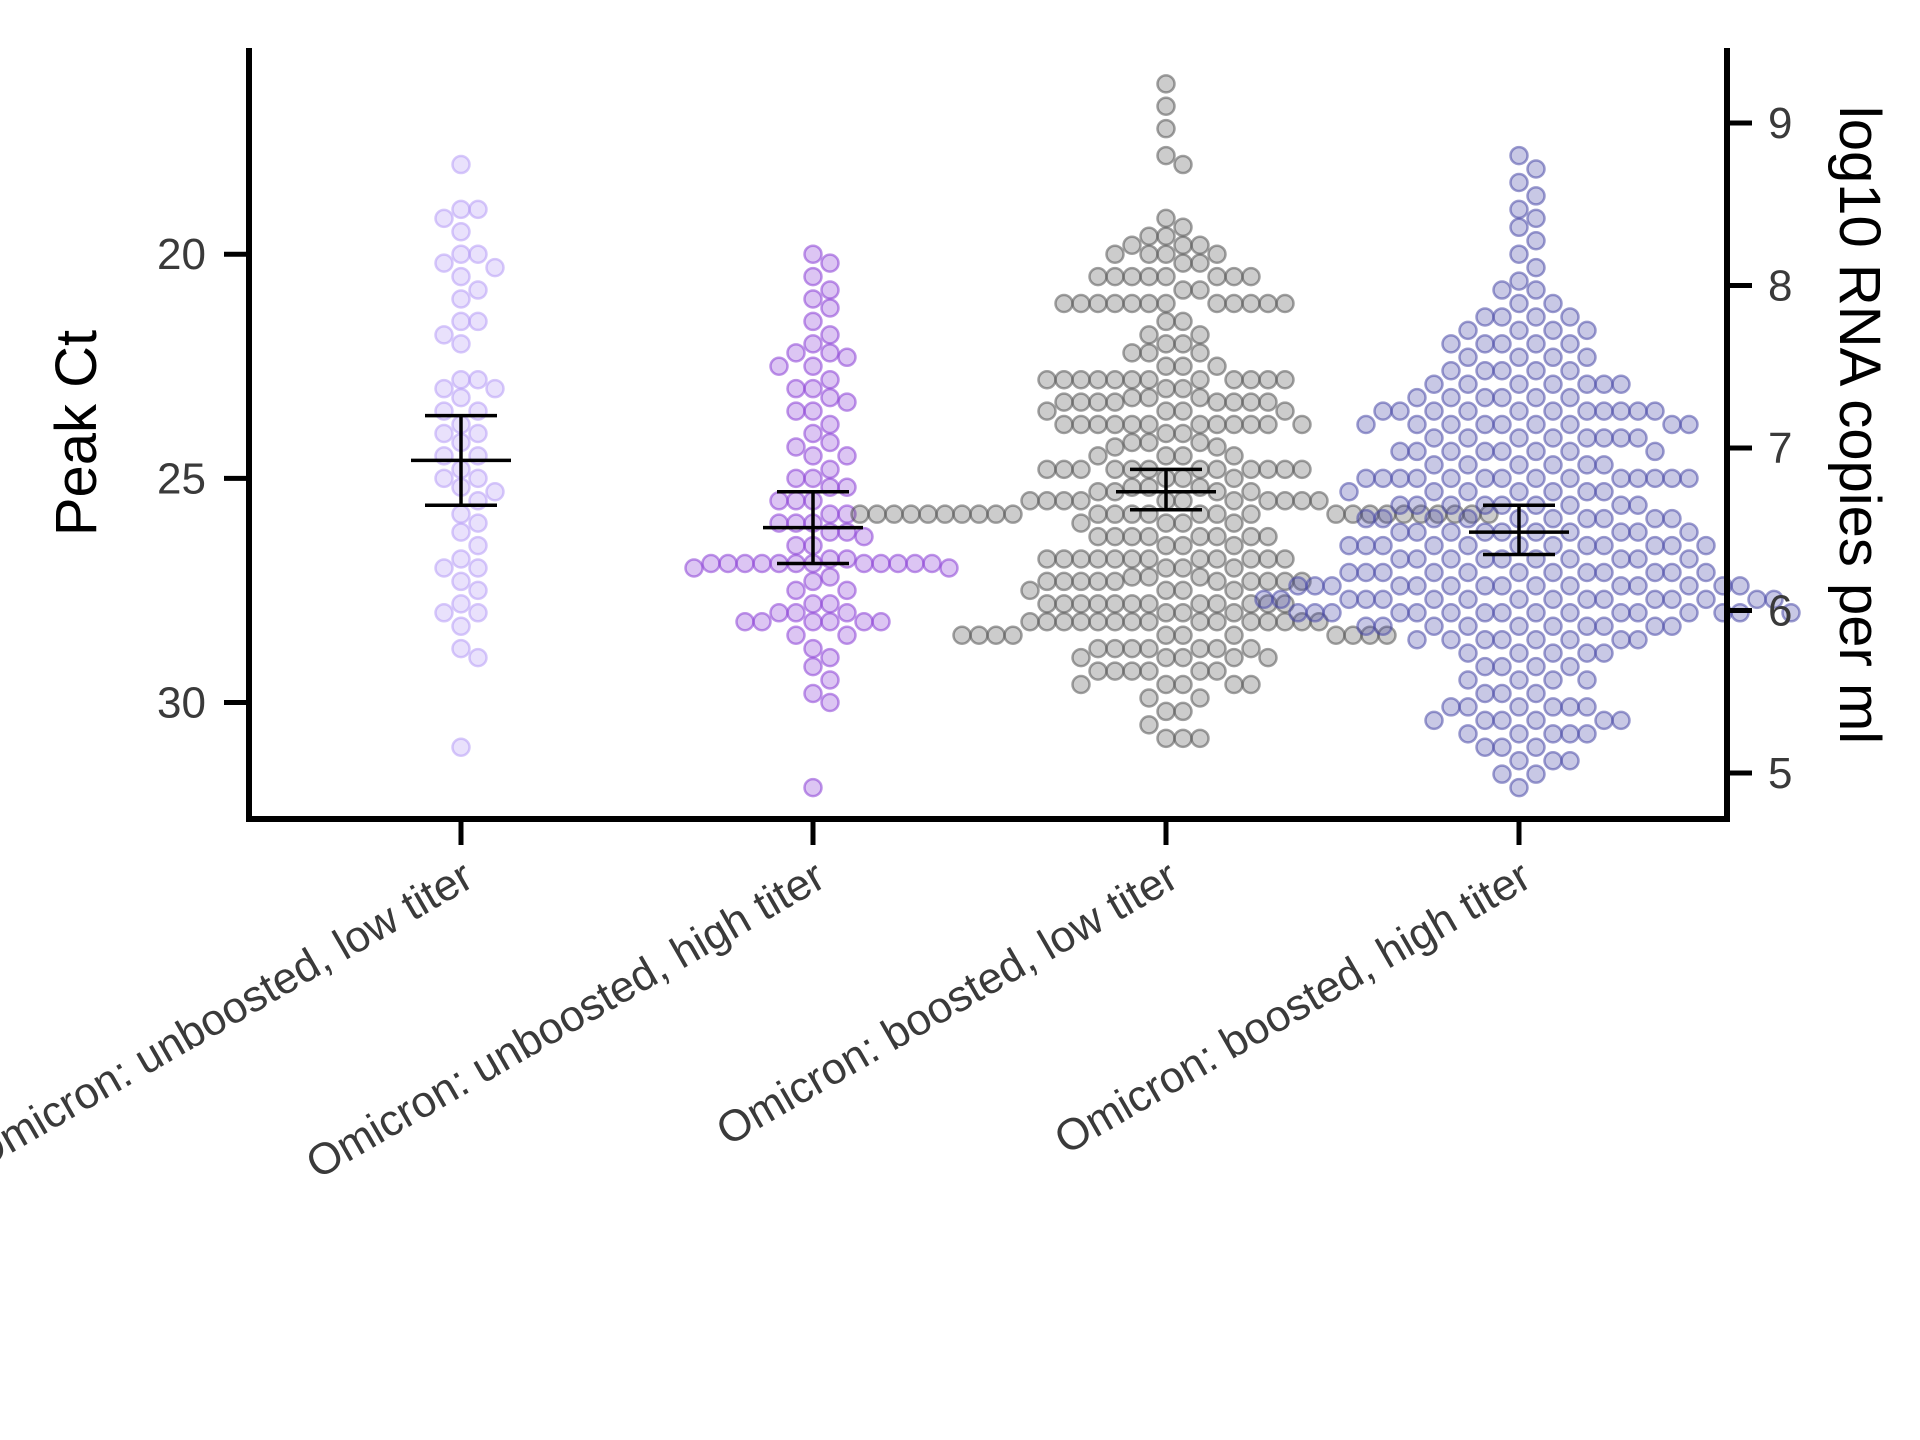 This screenshot has width=1920, height=1440. What do you see at coordinates (1859, 425) in the screenshot?
I see `y2-axis-title: log10 RNA copies per ml` at bounding box center [1859, 425].